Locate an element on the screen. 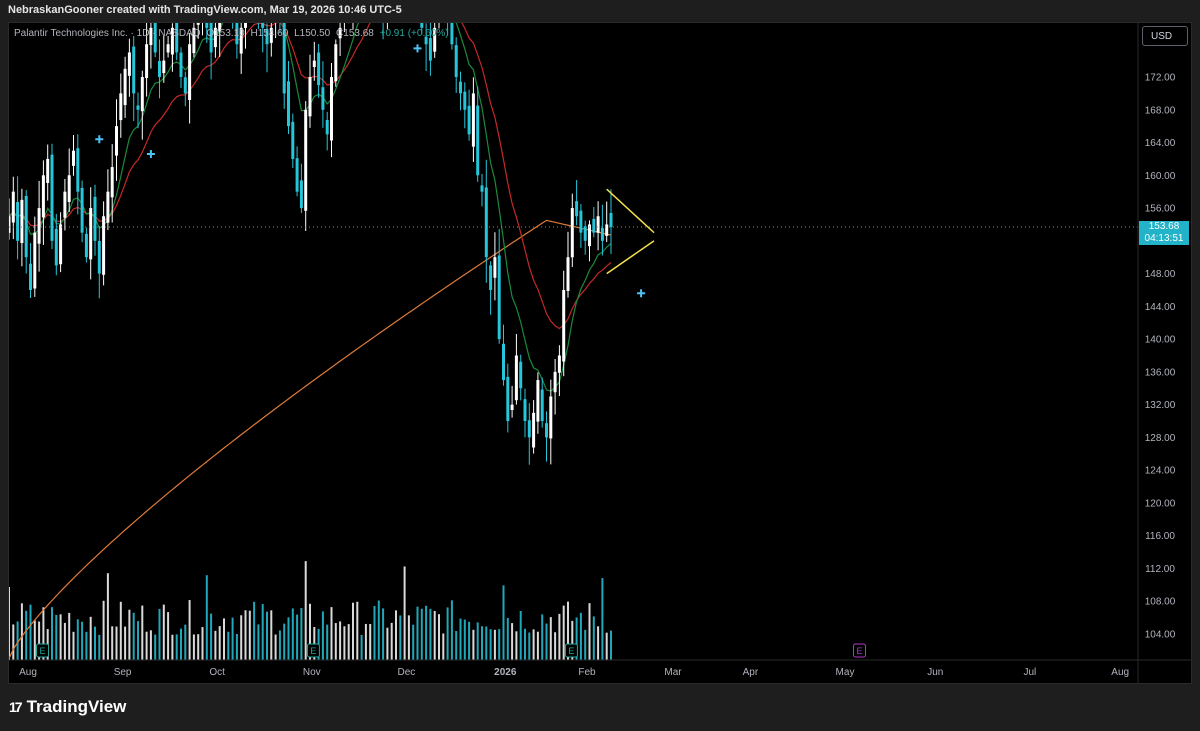  y-tick-label: 116.00 is located at coordinates (1160, 536).